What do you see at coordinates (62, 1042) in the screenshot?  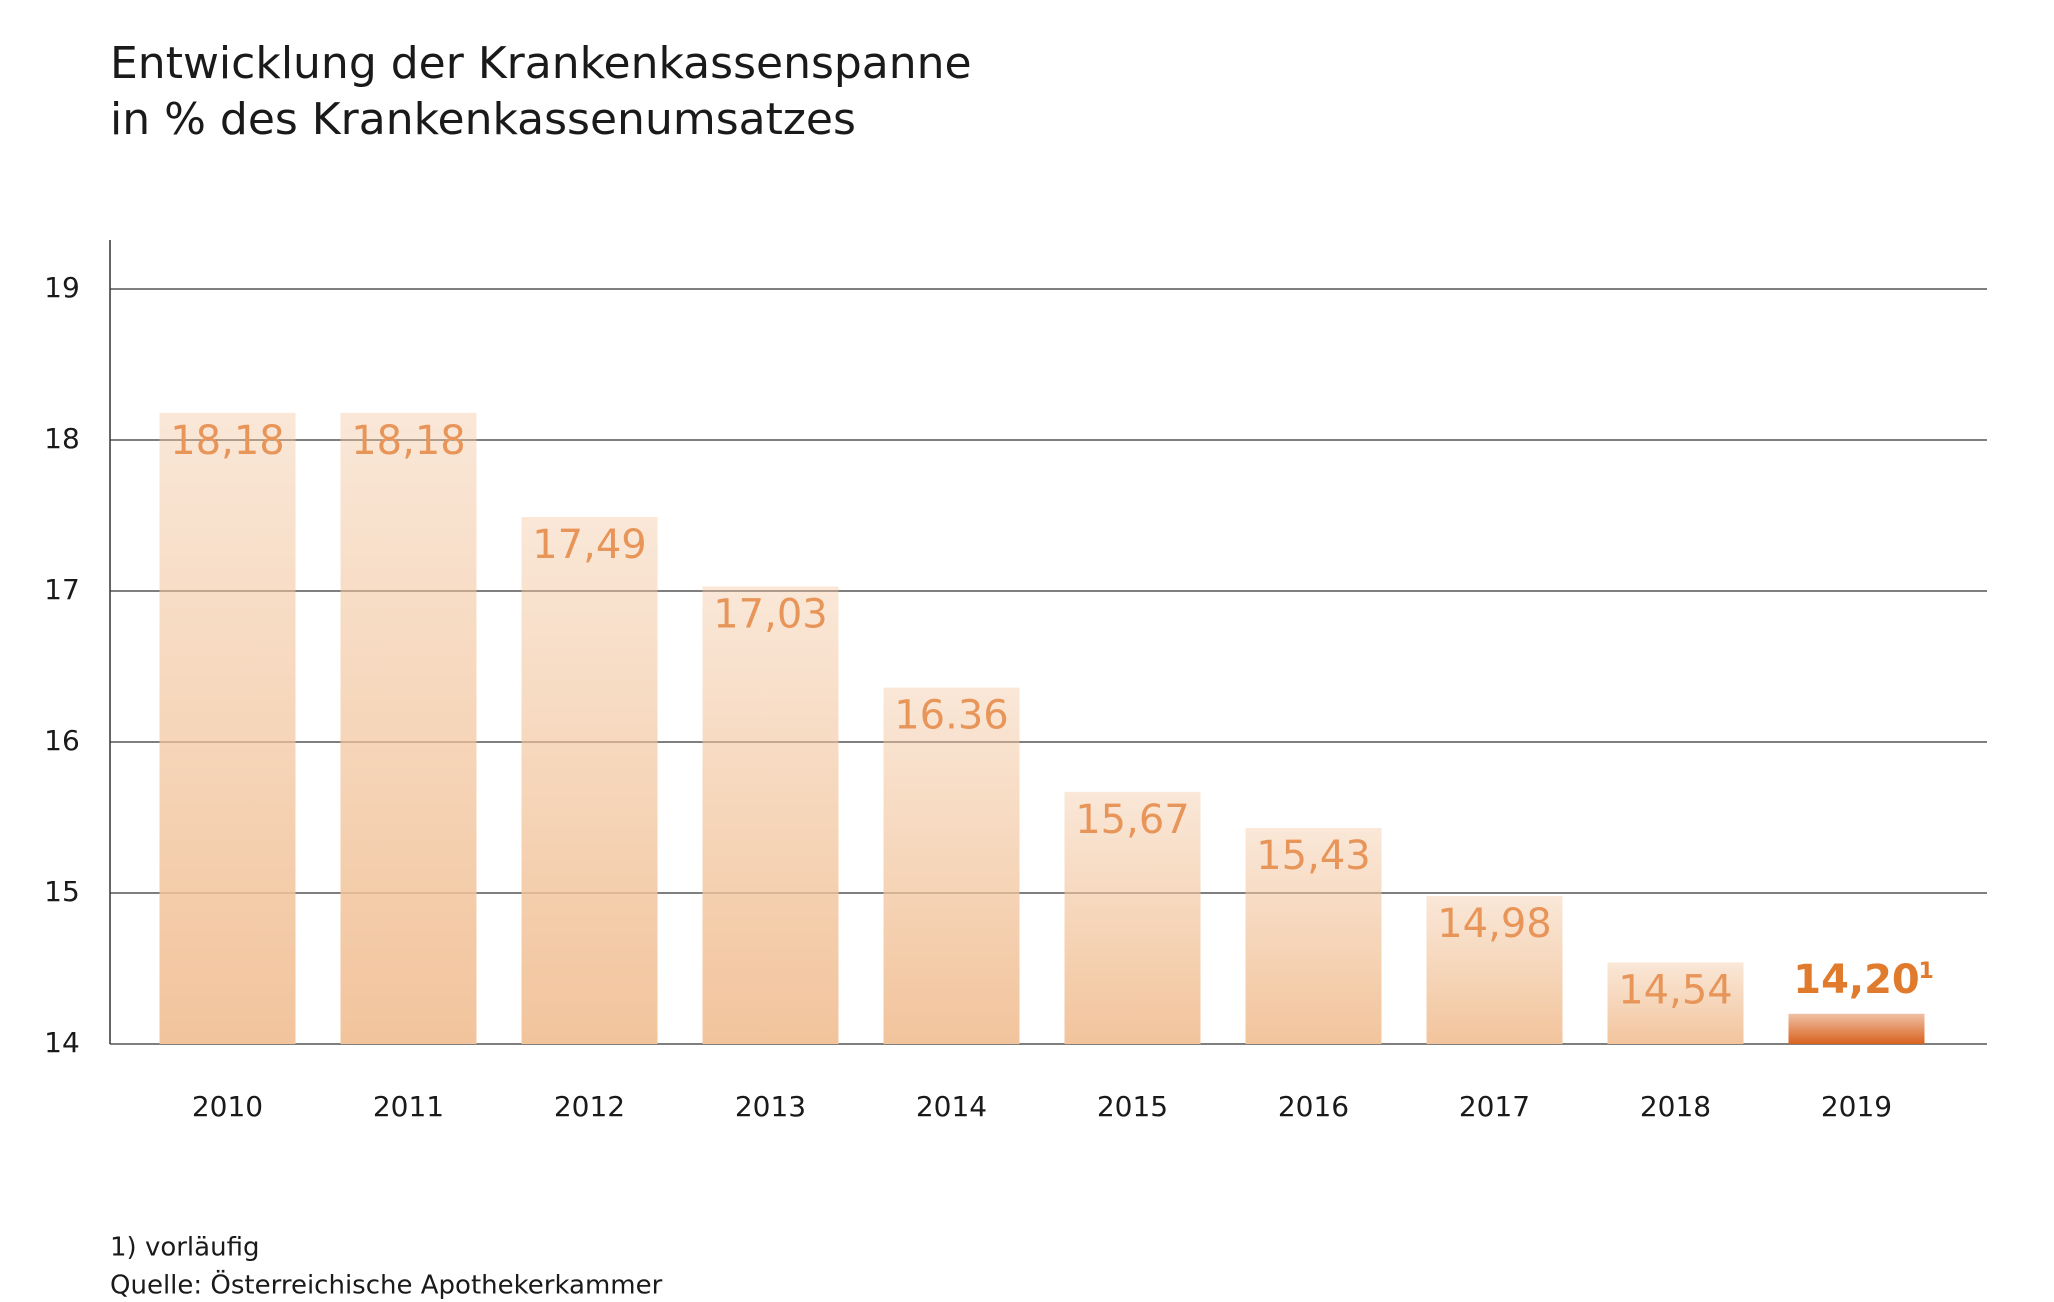 I see `y-tick-label: 14` at bounding box center [62, 1042].